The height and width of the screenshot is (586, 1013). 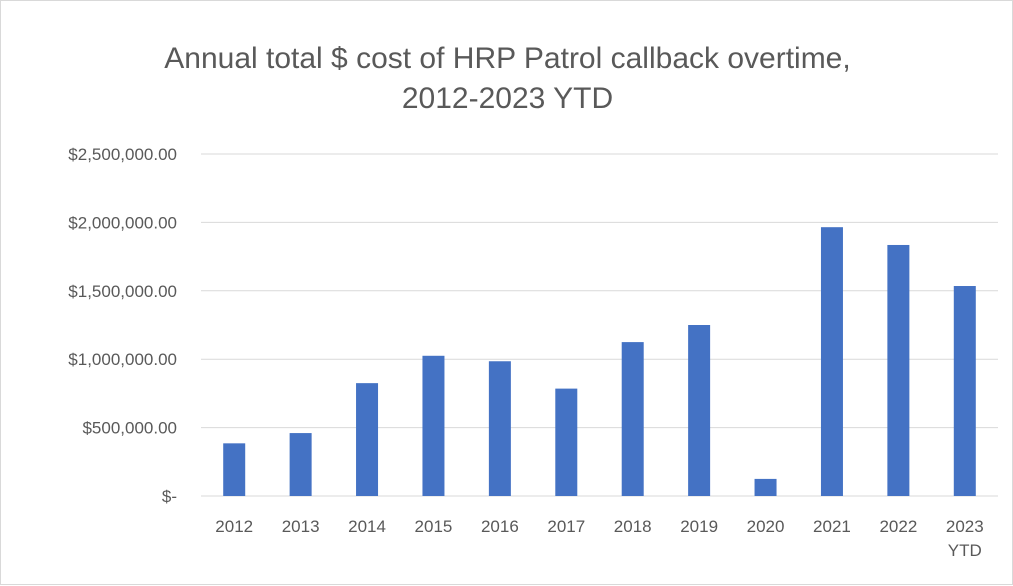 What do you see at coordinates (129, 428) in the screenshot?
I see `y-tick-label: $500,000.00` at bounding box center [129, 428].